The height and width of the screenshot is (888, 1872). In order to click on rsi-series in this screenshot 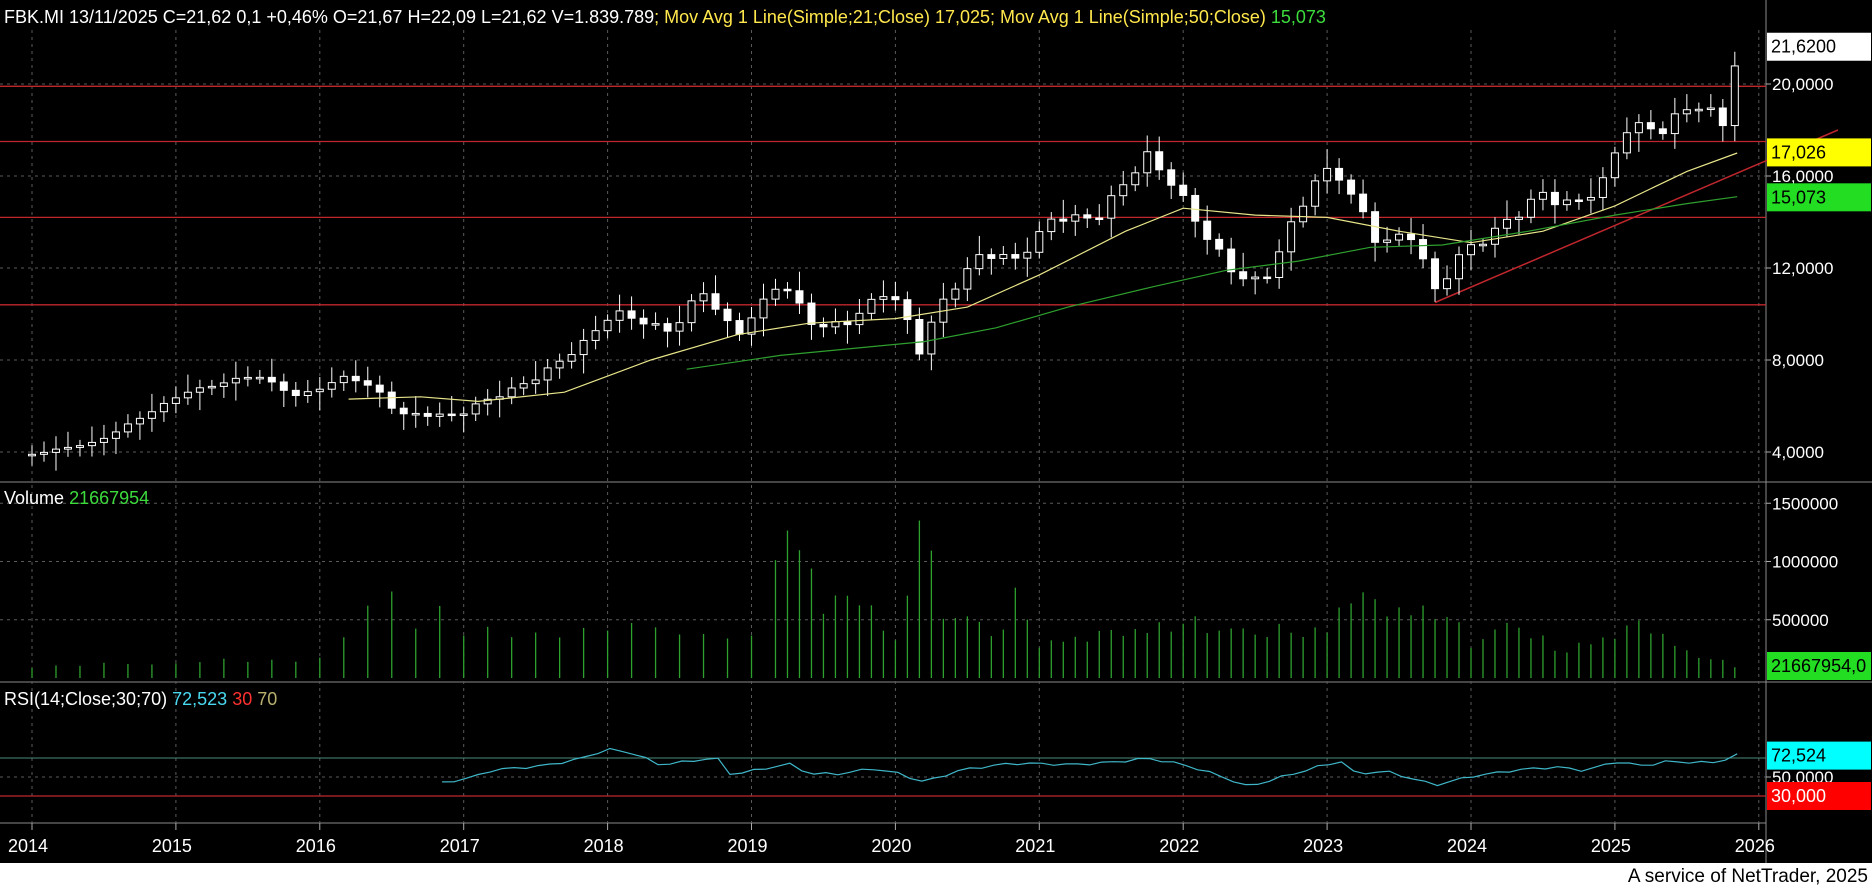, I will do `click(1090, 767)`.